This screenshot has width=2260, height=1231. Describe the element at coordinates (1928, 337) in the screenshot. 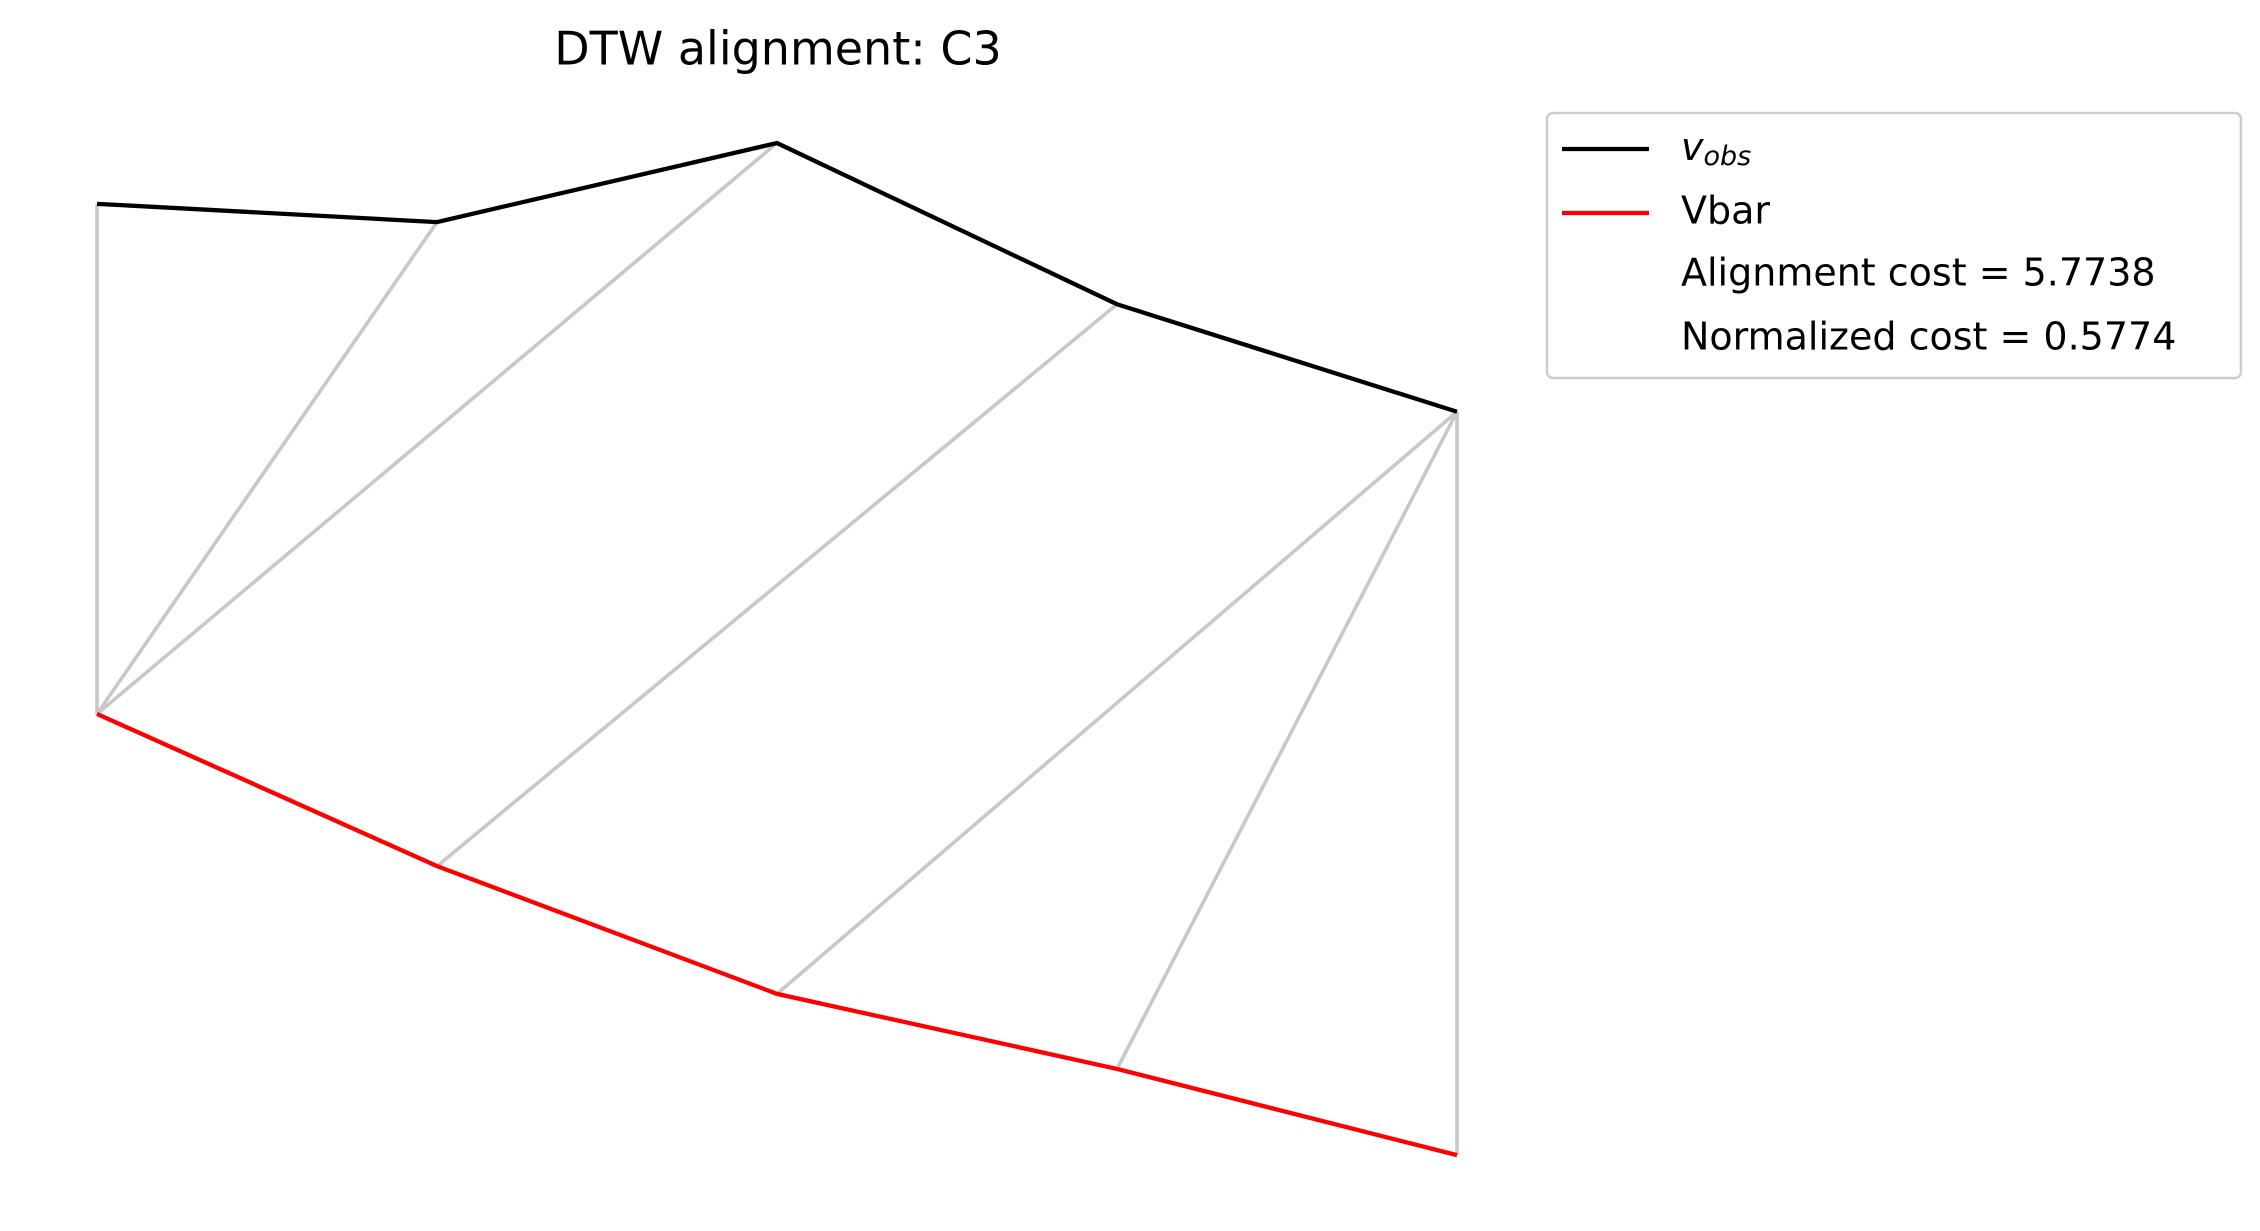

I see `legend-annotation: Normalized cost = 0.5774` at that location.